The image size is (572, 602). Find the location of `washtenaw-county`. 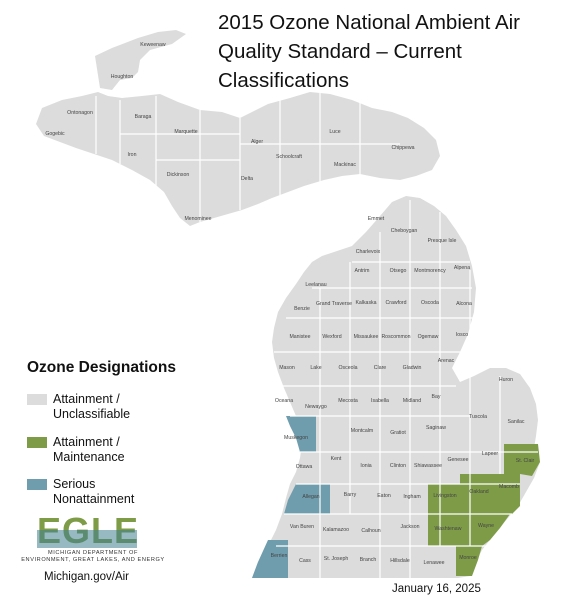

washtenaw-county is located at coordinates (447, 530).